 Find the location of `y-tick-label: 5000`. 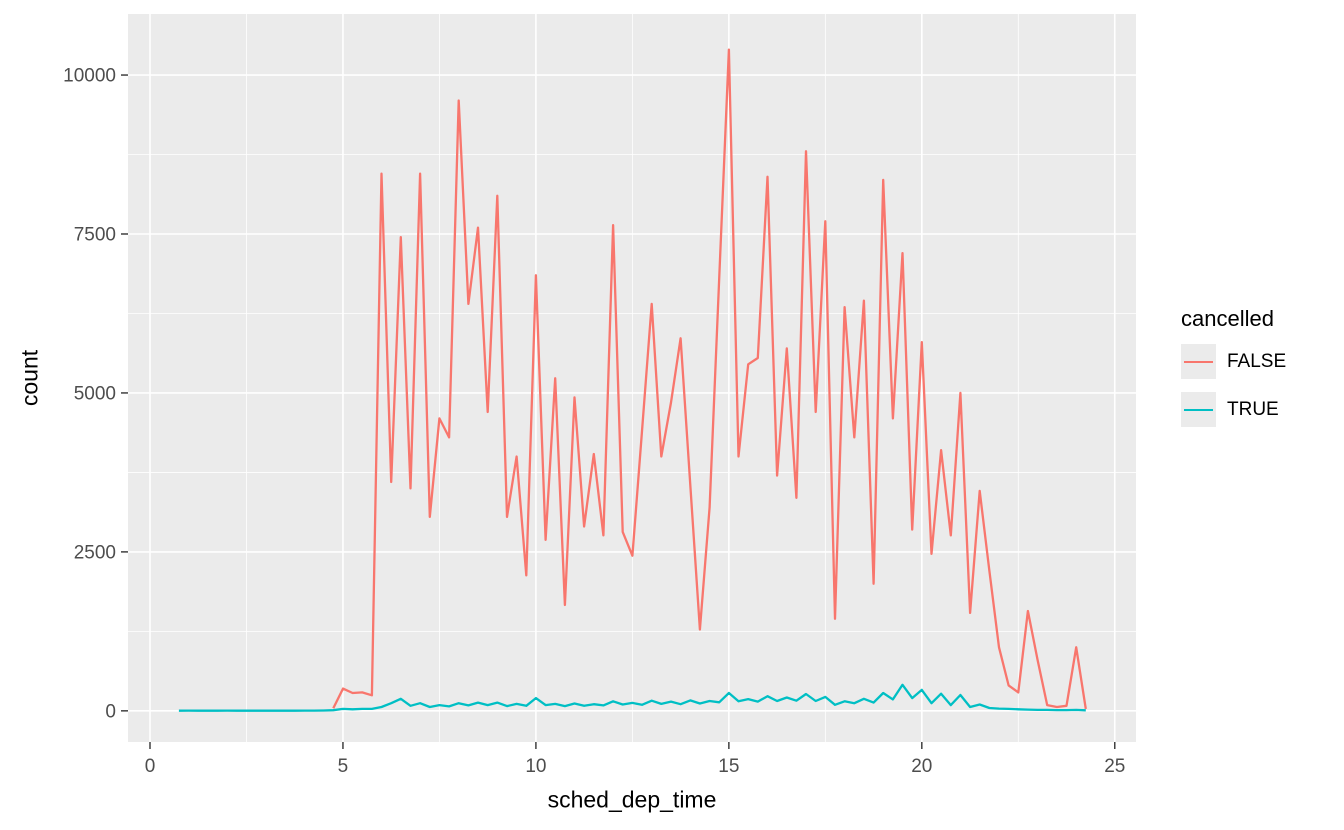

y-tick-label: 5000 is located at coordinates (95, 393).